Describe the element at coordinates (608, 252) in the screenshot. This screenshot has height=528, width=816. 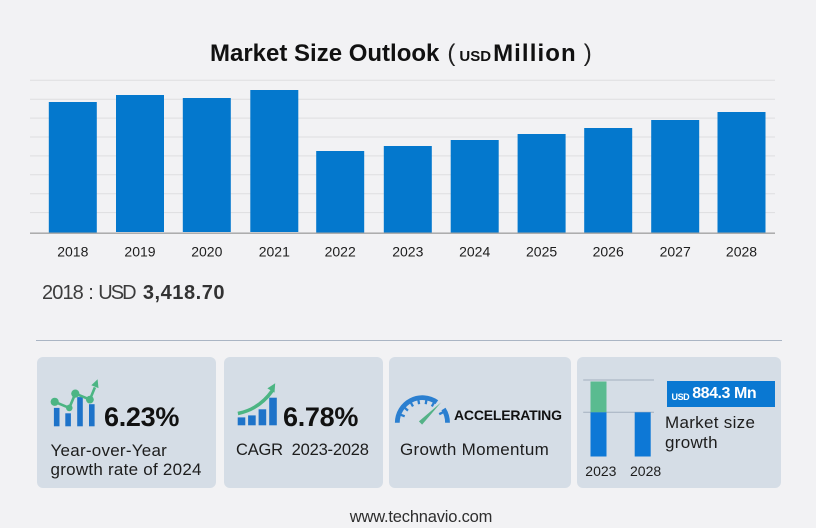
I see `svg-text: 2026` at that location.